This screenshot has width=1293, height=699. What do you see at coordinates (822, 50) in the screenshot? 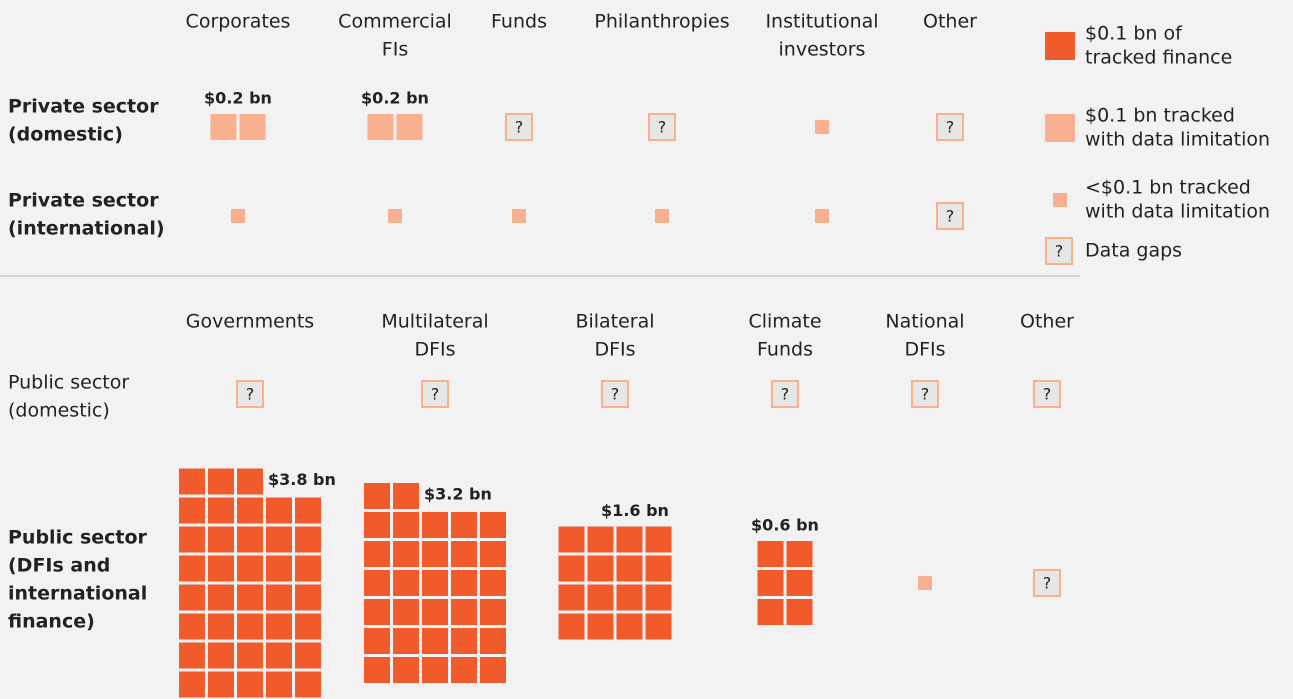
I see `column-header: investors` at bounding box center [822, 50].